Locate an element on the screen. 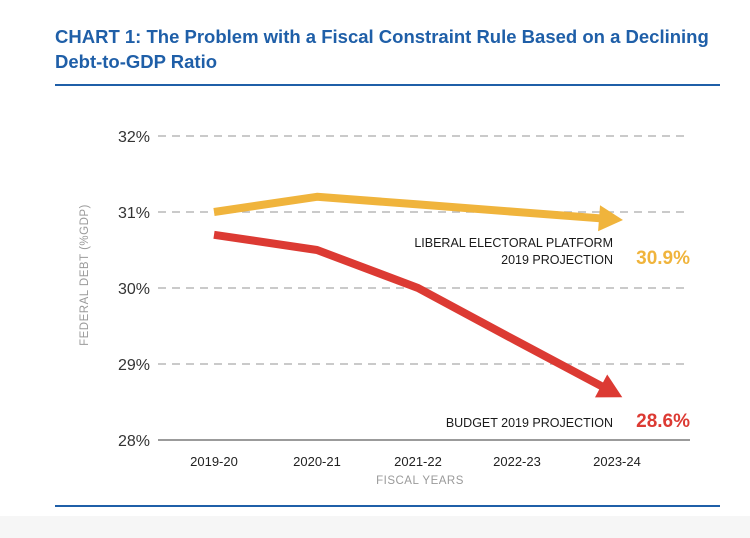 The height and width of the screenshot is (538, 750). platform-projection-line is located at coordinates (409, 207).